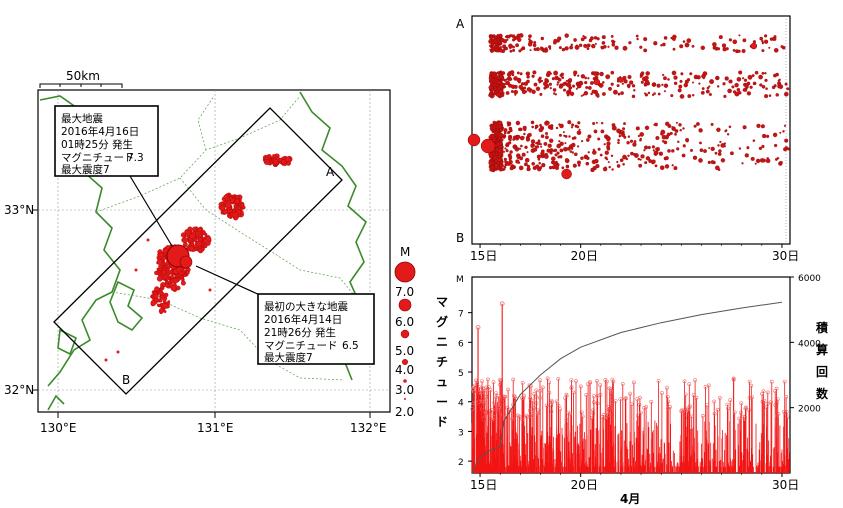 This screenshot has height=508, width=843. I want to click on spacetime-points, so click(628, 106).